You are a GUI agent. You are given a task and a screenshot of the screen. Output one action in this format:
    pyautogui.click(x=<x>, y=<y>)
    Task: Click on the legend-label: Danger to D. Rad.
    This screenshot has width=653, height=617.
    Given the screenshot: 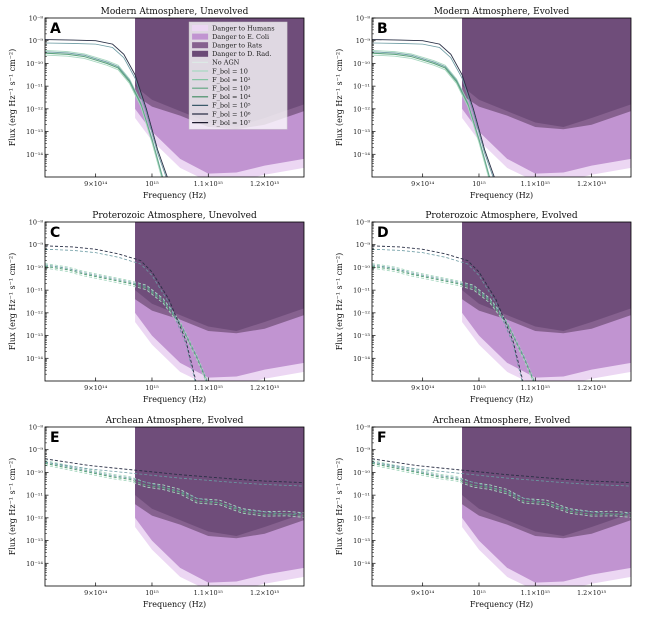 What is the action you would take?
    pyautogui.click(x=241, y=54)
    